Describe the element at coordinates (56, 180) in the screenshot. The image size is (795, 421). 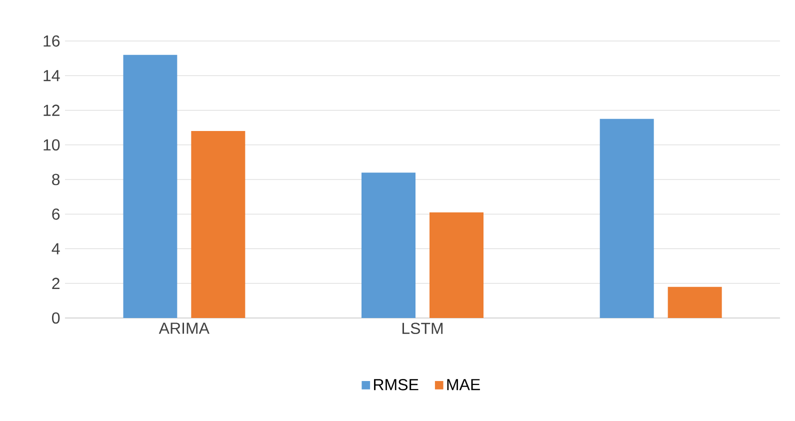
I see `y-tick-label: 8` at that location.